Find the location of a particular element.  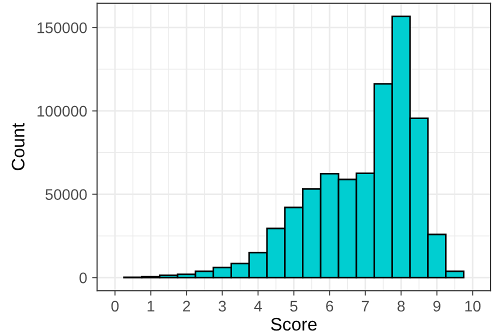

x-tick-label: 10 is located at coordinates (473, 306).